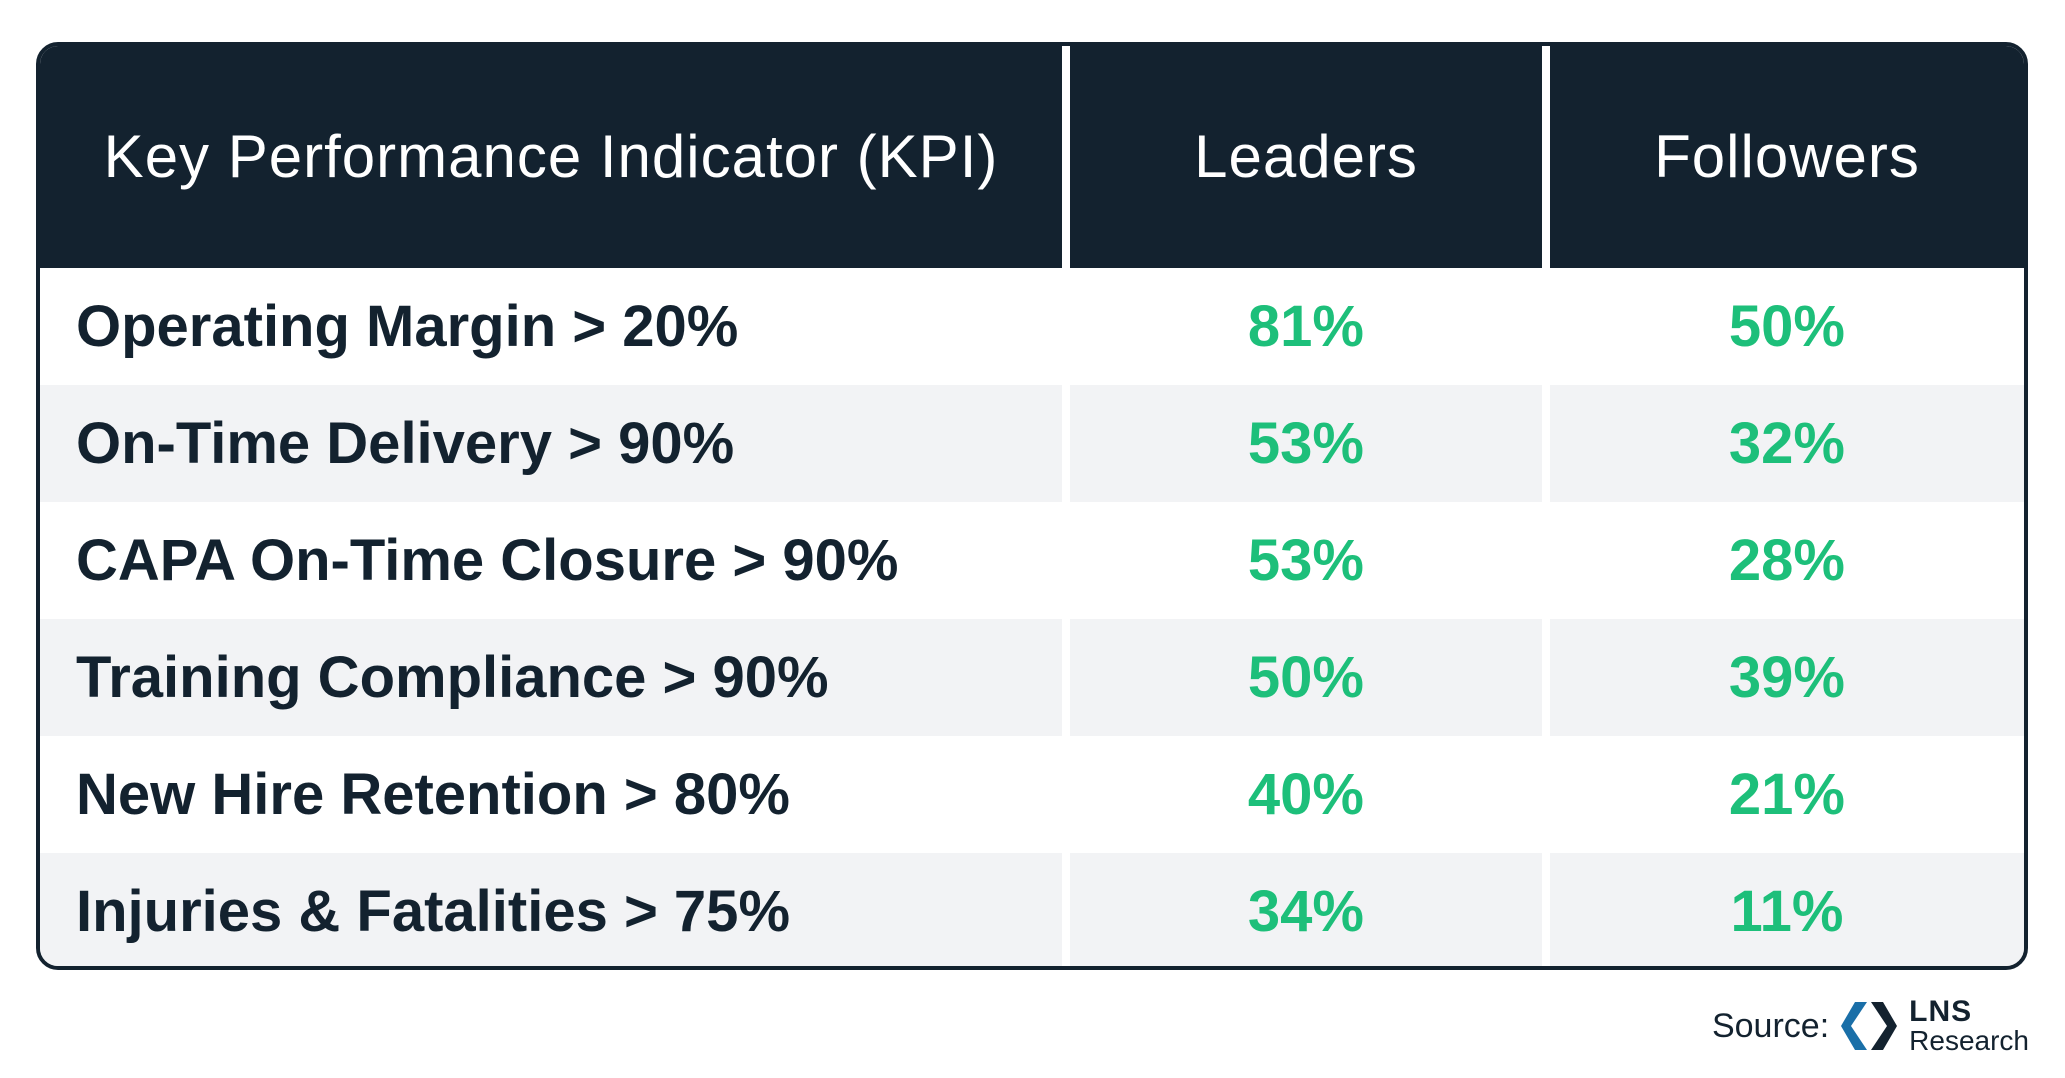 The image size is (2065, 1078). Describe the element at coordinates (1786, 909) in the screenshot. I see `followers-value: 11%` at that location.